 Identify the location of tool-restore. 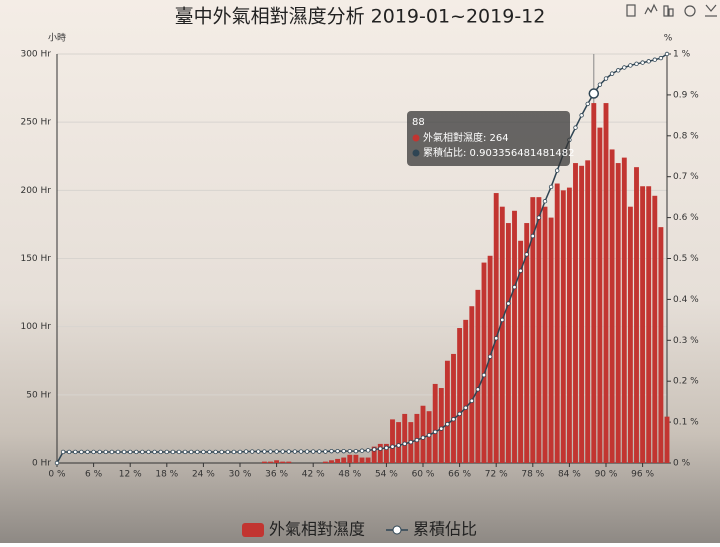
(690, 11).